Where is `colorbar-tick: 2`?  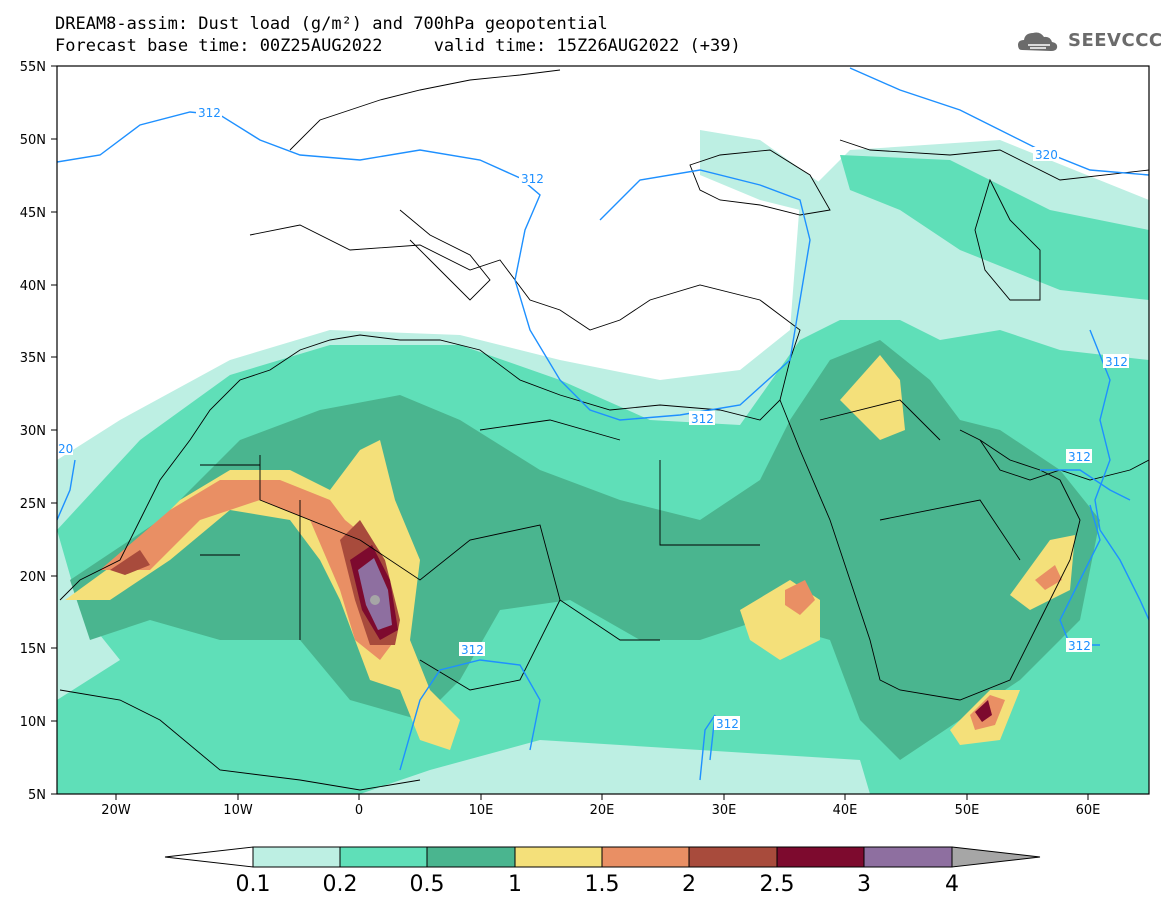 colorbar-tick: 2 is located at coordinates (689, 884).